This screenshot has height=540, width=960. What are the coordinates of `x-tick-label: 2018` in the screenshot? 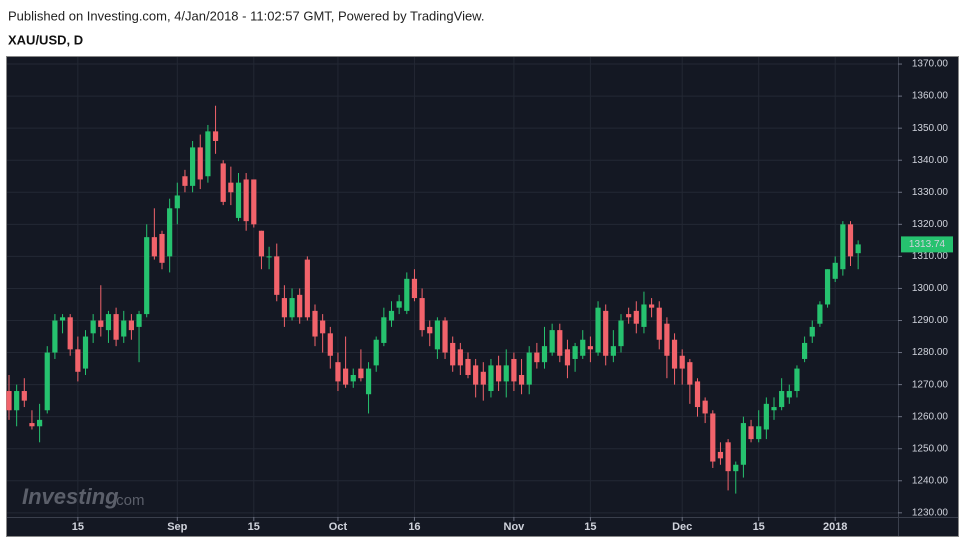 It's located at (835, 527).